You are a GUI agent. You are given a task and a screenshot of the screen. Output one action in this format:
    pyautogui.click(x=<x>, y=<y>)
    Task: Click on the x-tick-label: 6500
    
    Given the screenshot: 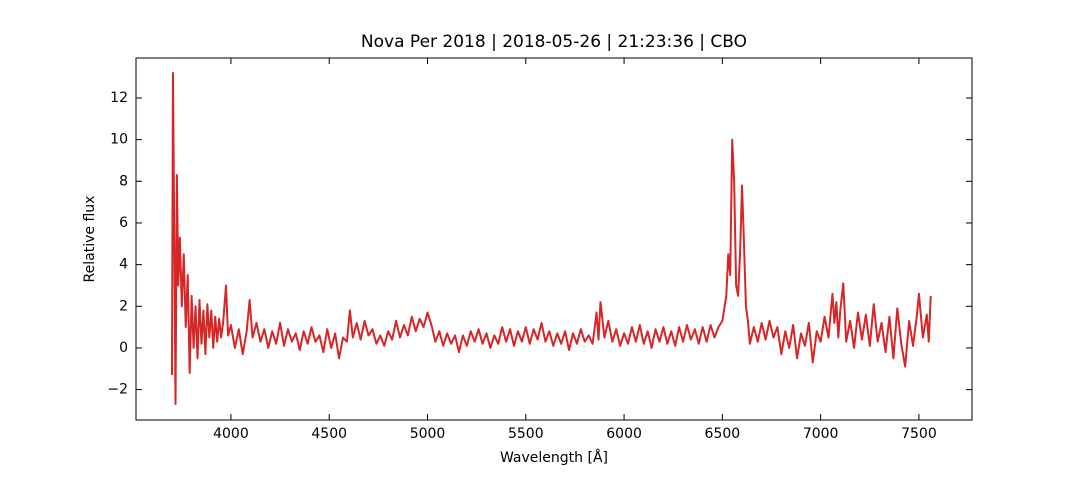 What is the action you would take?
    pyautogui.click(x=723, y=434)
    